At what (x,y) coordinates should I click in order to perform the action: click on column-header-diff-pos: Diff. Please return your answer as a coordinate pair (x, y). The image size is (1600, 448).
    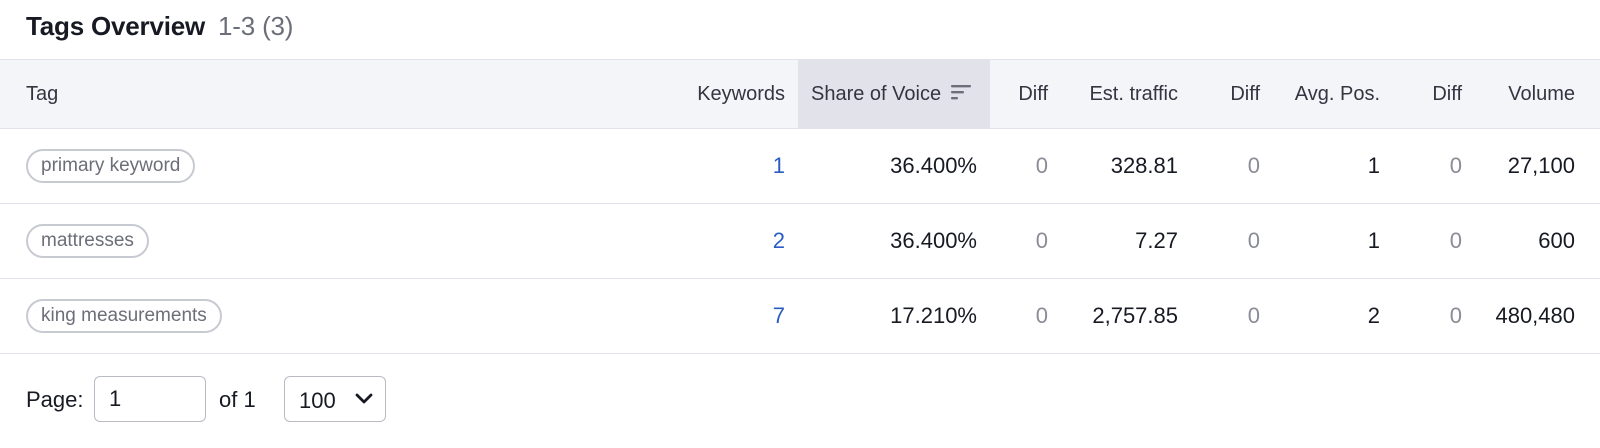
    Looking at the image, I should click on (1434, 94).